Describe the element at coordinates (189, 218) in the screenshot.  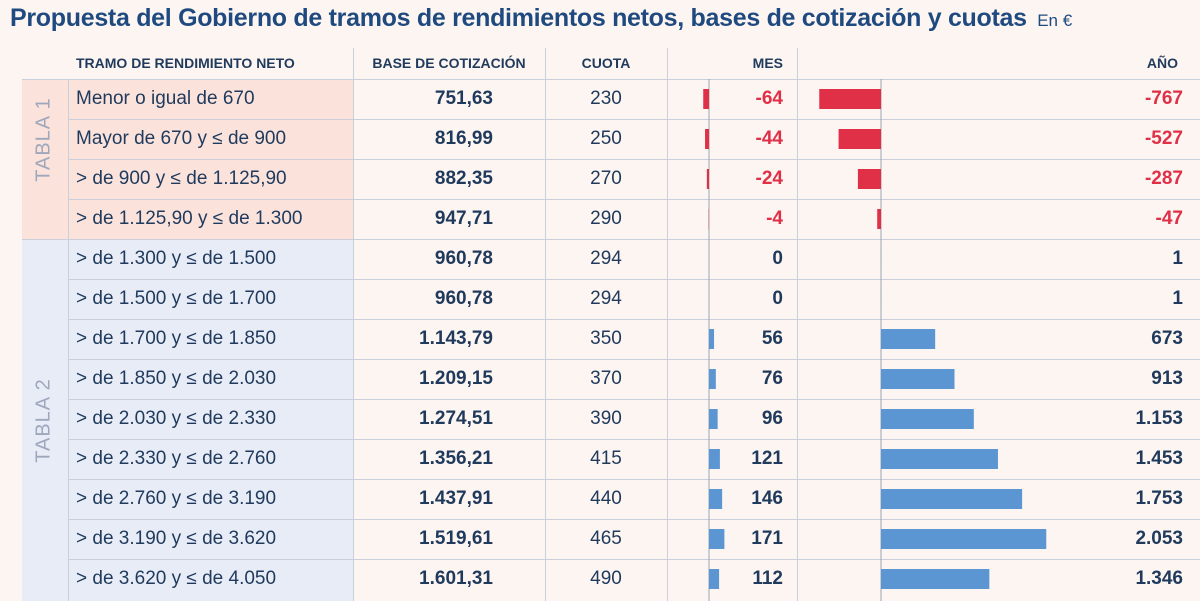
I see `tramo-cell: > de 1.125,90 y ≤ de 1.300` at that location.